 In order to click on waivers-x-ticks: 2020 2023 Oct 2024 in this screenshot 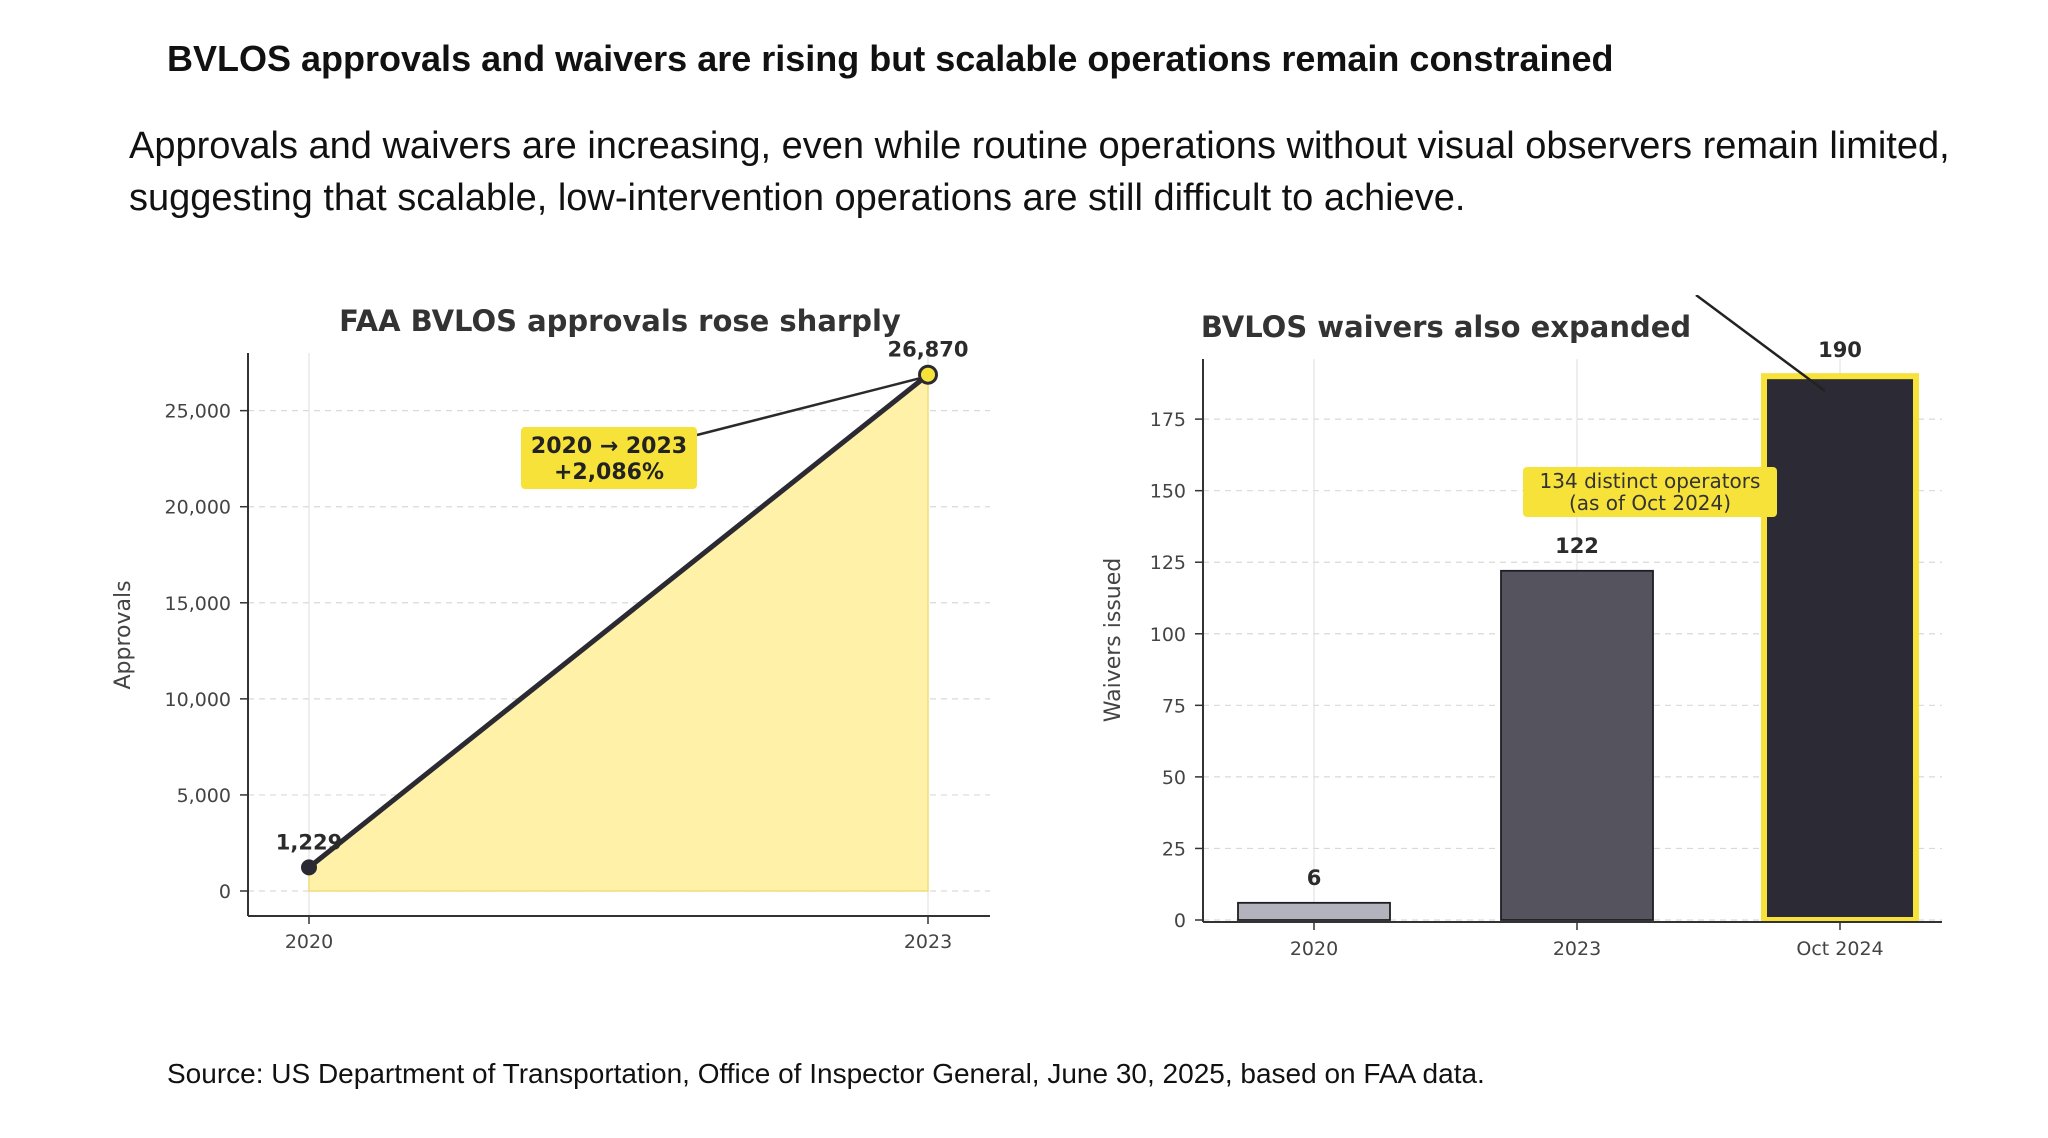, I will do `click(1587, 941)`.